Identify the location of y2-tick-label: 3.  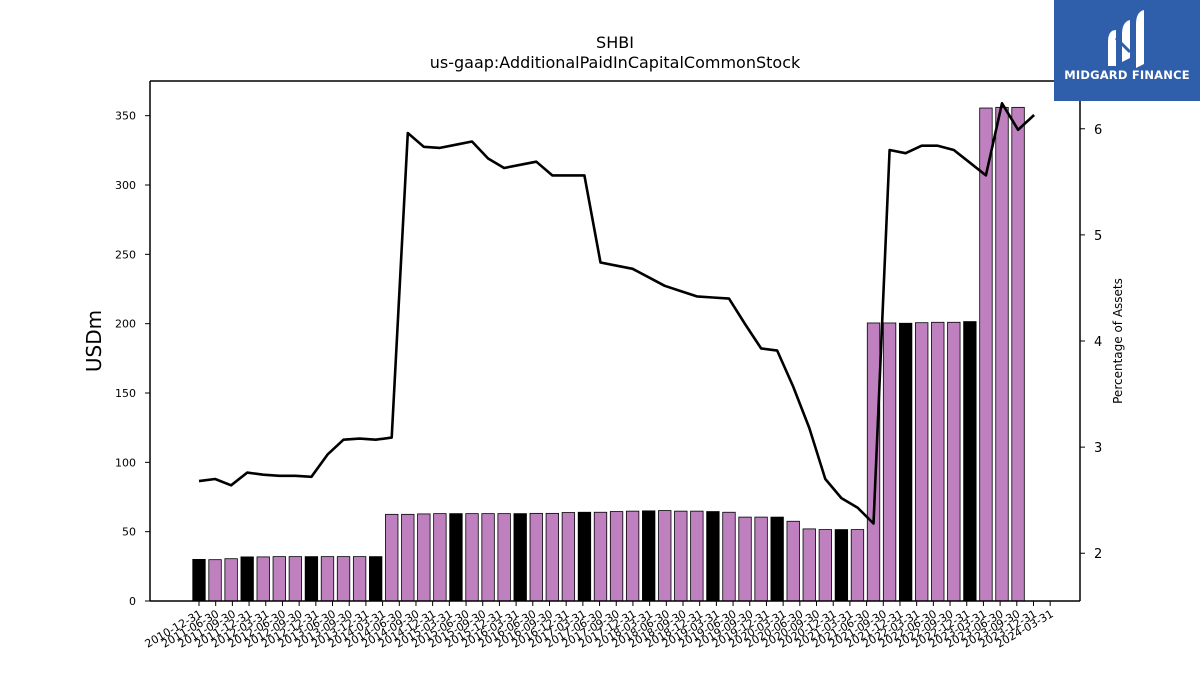
(1098, 448).